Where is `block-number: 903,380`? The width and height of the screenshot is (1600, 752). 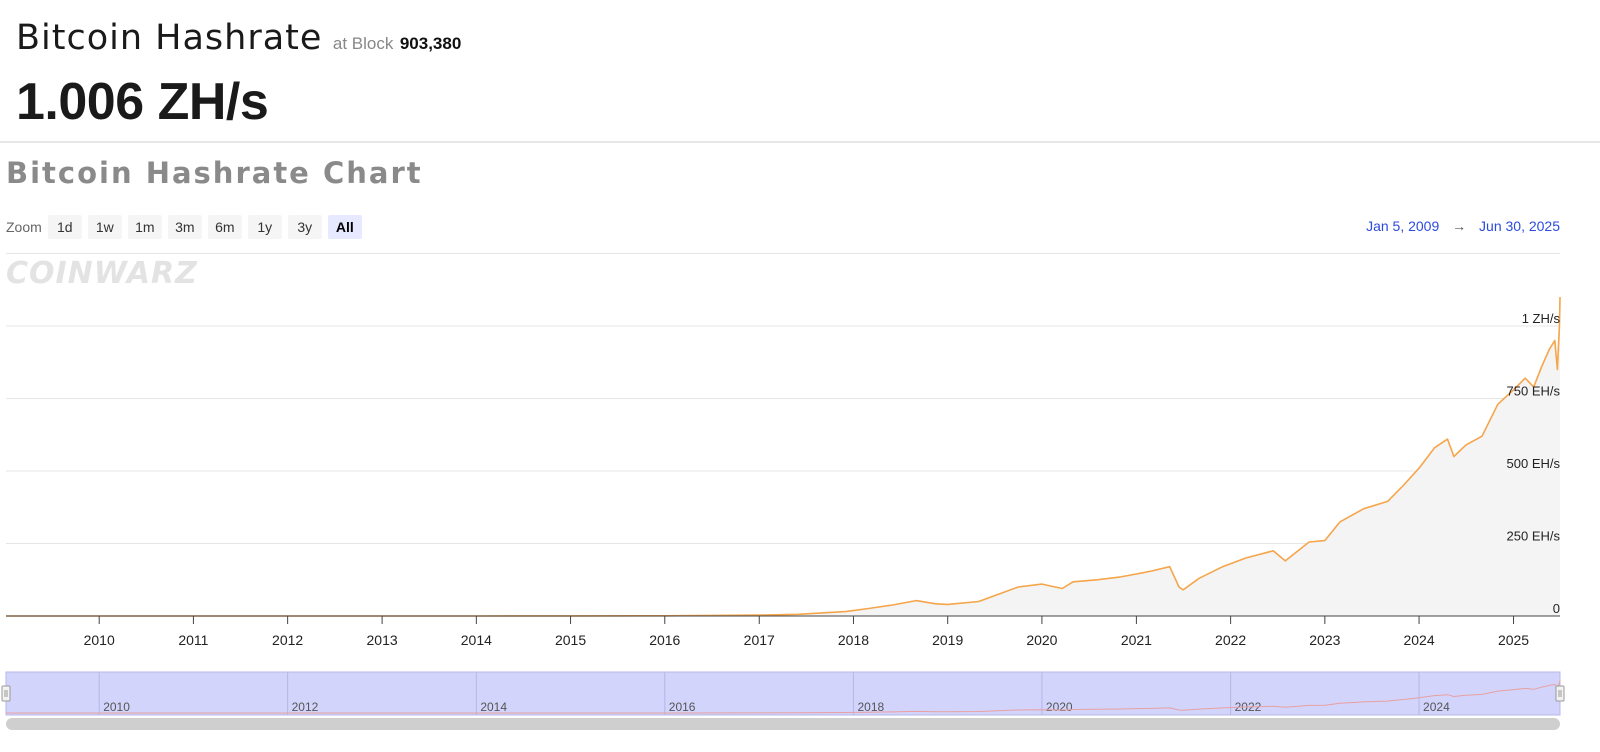 block-number: 903,380 is located at coordinates (430, 43).